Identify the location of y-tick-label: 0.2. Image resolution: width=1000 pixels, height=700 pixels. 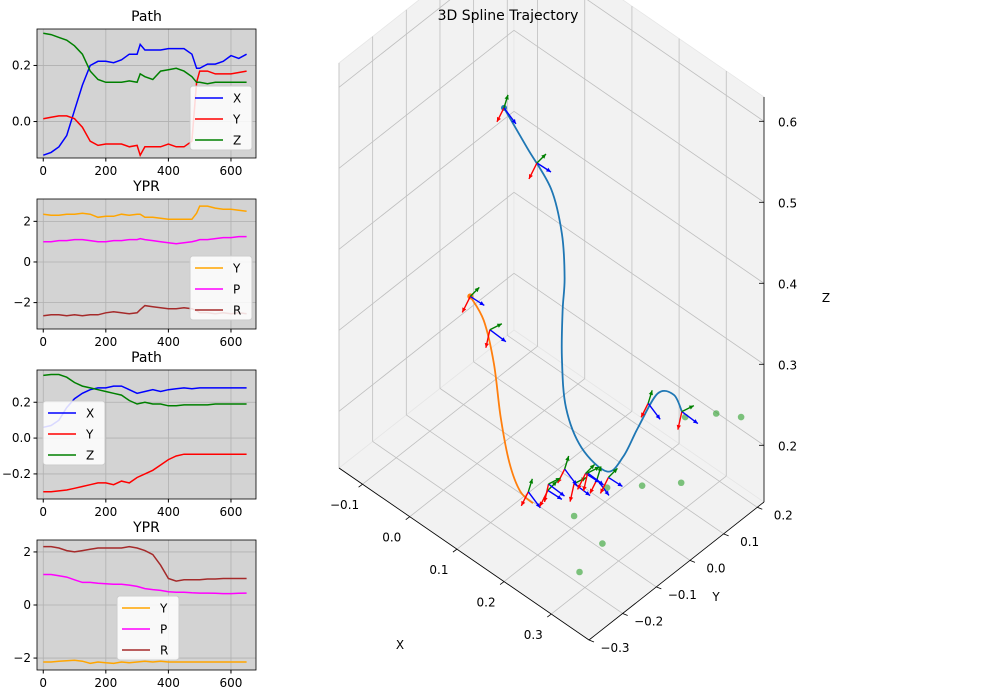
(21, 402).